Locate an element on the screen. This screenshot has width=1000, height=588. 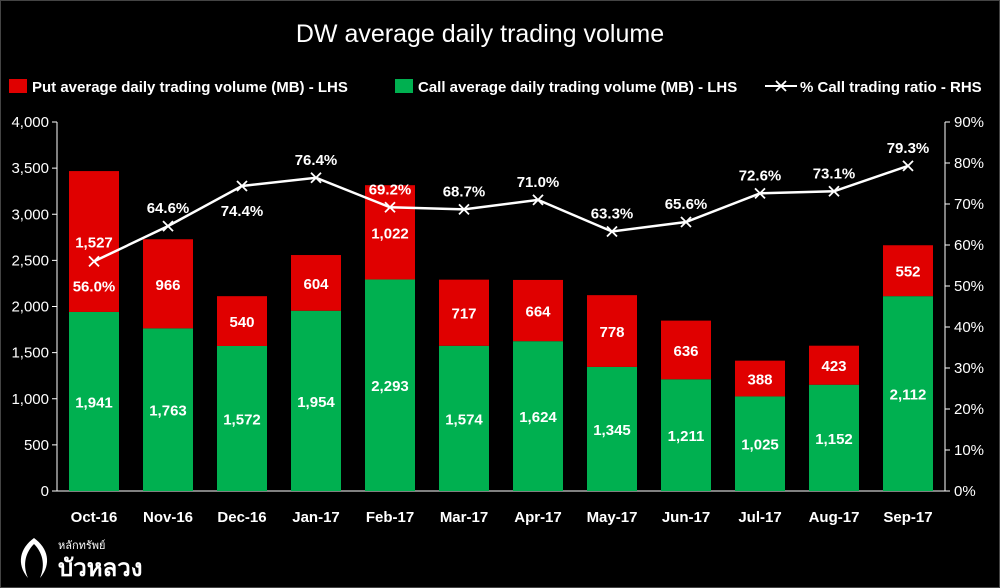
logo-small-text: หลักทรัพย์ is located at coordinates (82, 545).